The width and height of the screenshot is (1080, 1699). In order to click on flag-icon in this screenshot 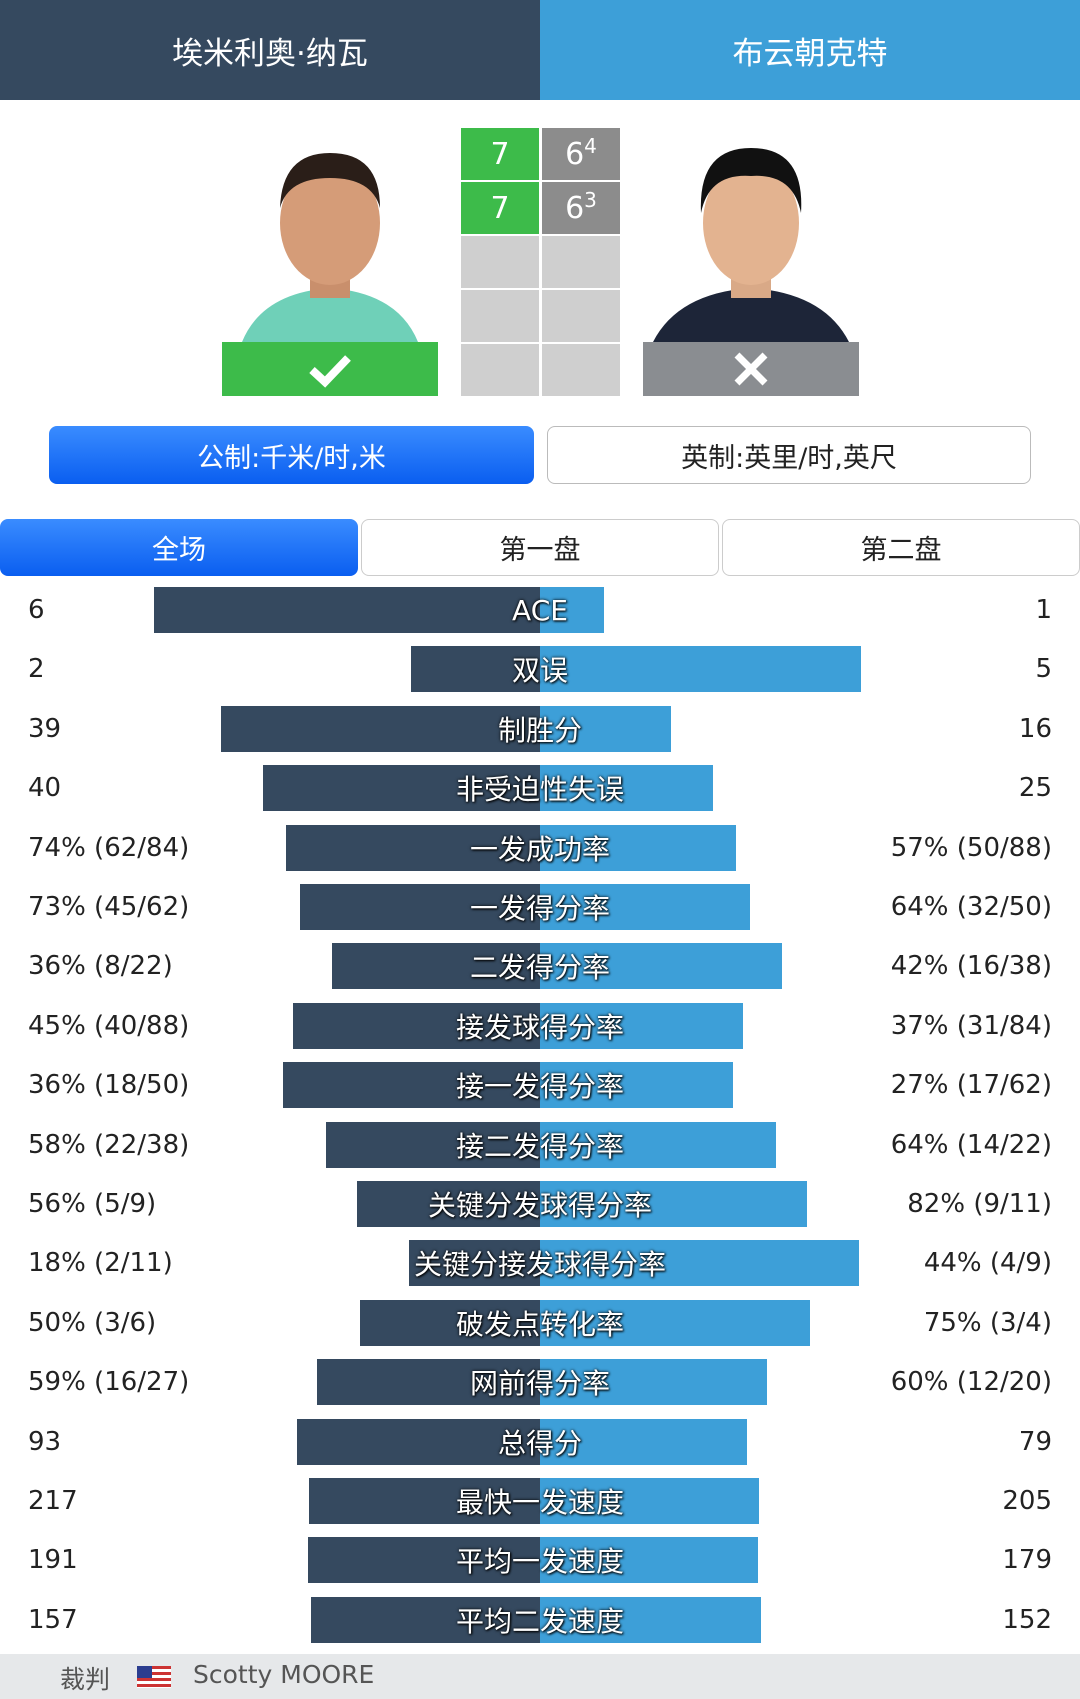, I will do `click(154, 1677)`.